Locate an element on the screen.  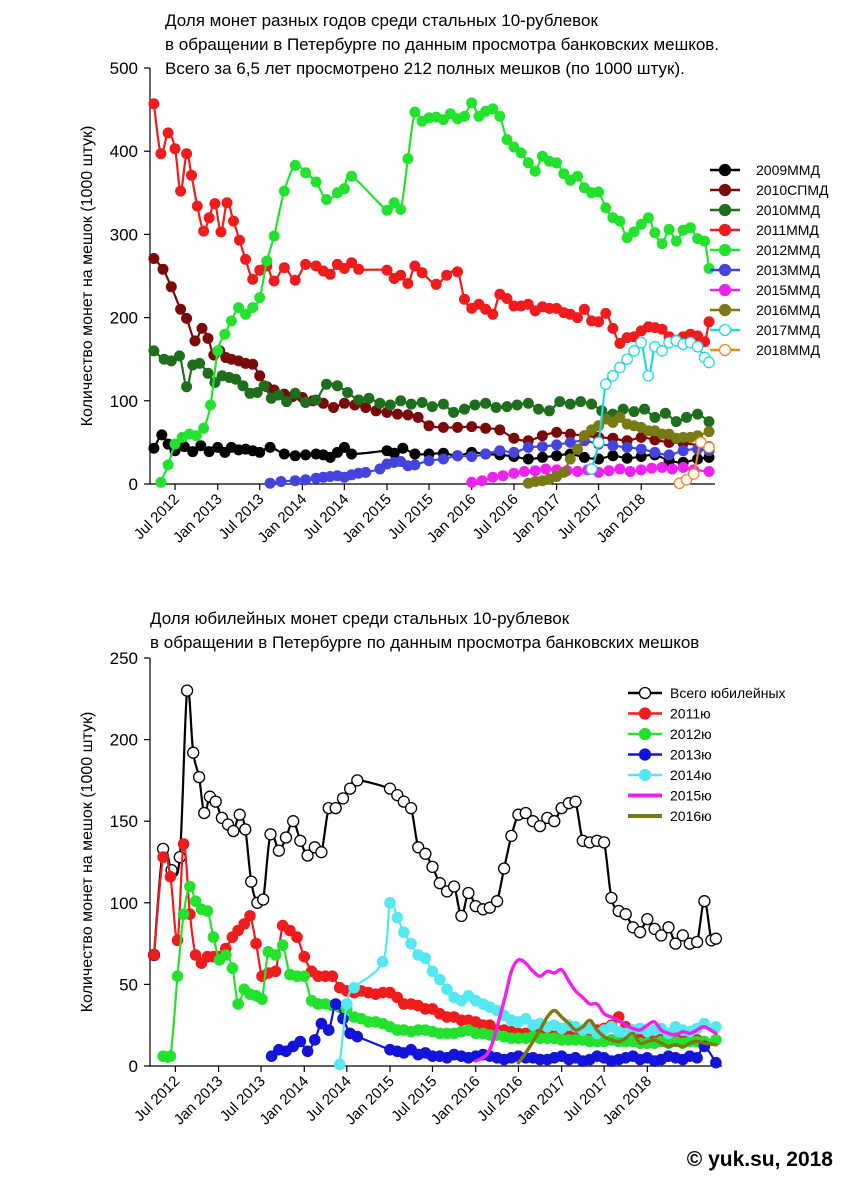
series-2016ММД is located at coordinates (618, 450).